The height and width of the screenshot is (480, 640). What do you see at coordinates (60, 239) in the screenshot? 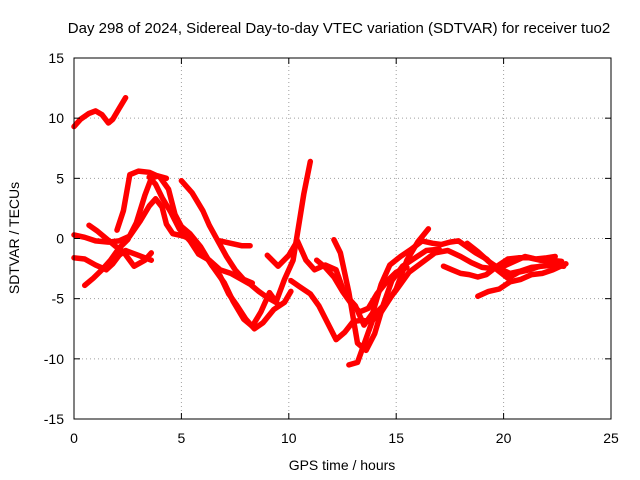
I see `y-tick-label: 0` at bounding box center [60, 239].